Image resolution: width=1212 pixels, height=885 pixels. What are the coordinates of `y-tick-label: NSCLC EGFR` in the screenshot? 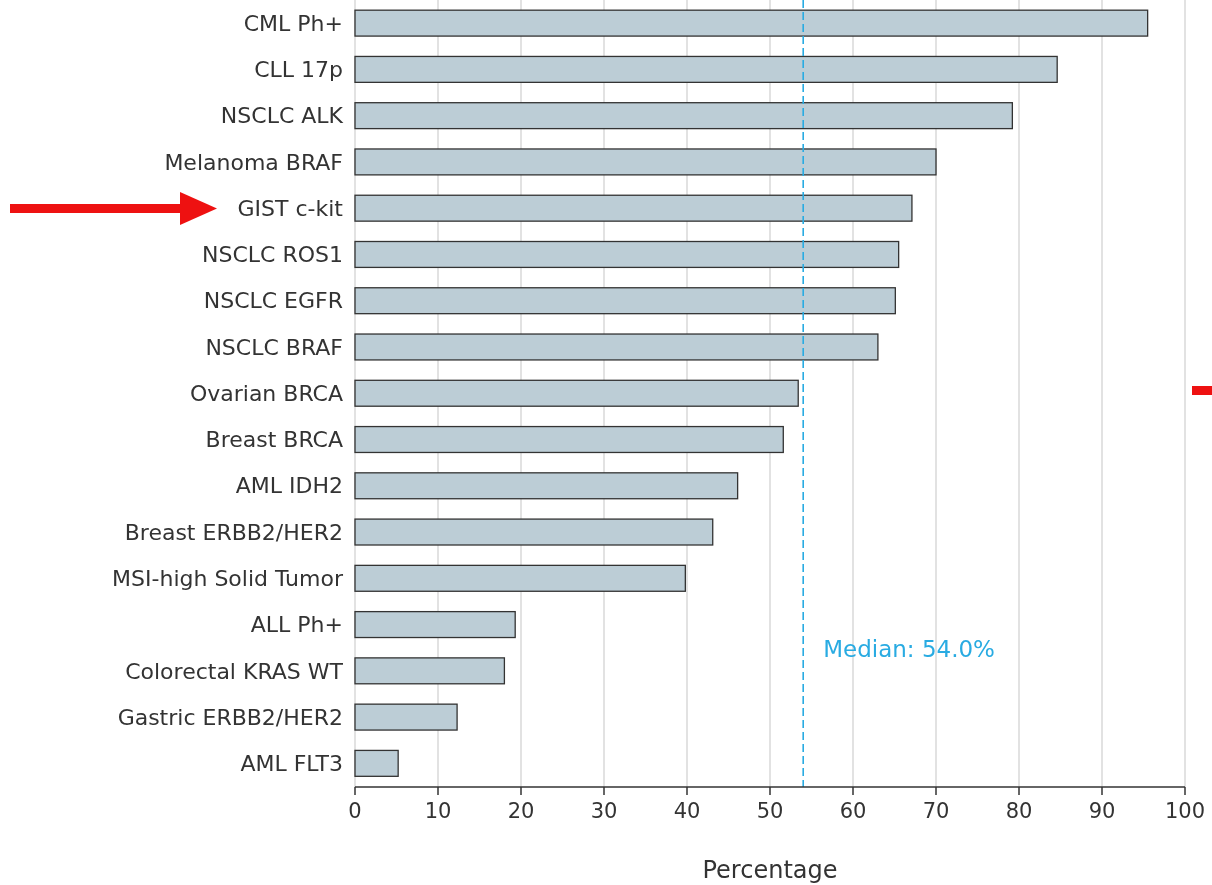 It's located at (273, 301).